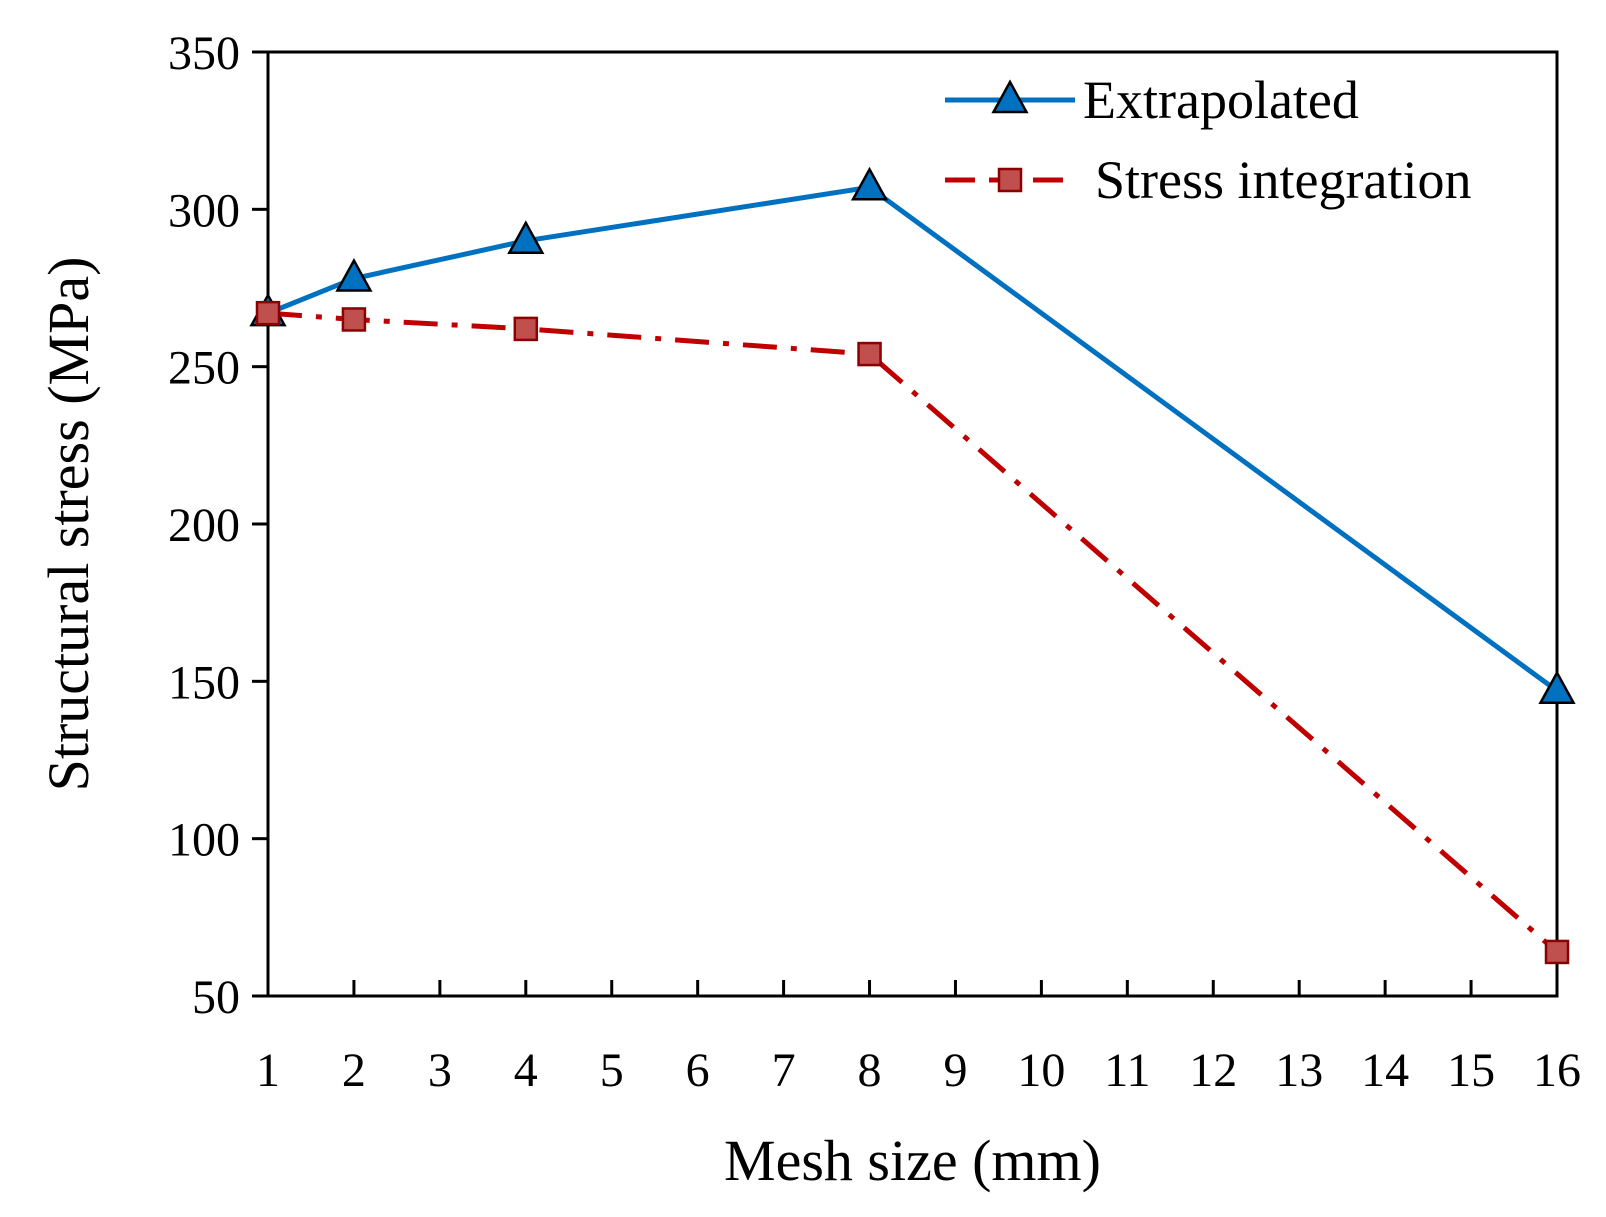 The image size is (1606, 1217). Describe the element at coordinates (1127, 1070) in the screenshot. I see `x-tick-label: 11` at that location.